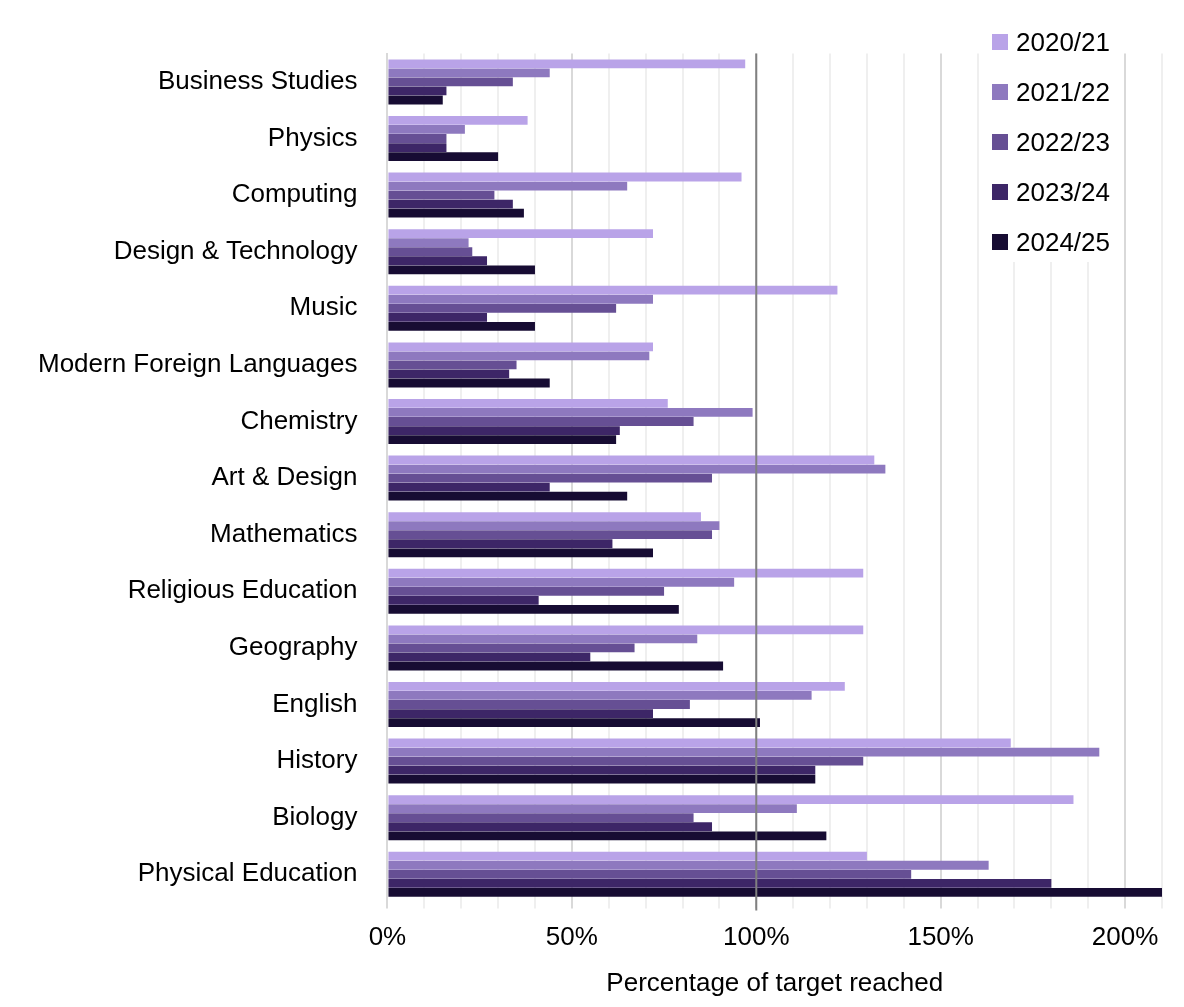 The width and height of the screenshot is (1184, 1007). Describe the element at coordinates (1063, 242) in the screenshot. I see `legend-label: 2024/25` at that location.